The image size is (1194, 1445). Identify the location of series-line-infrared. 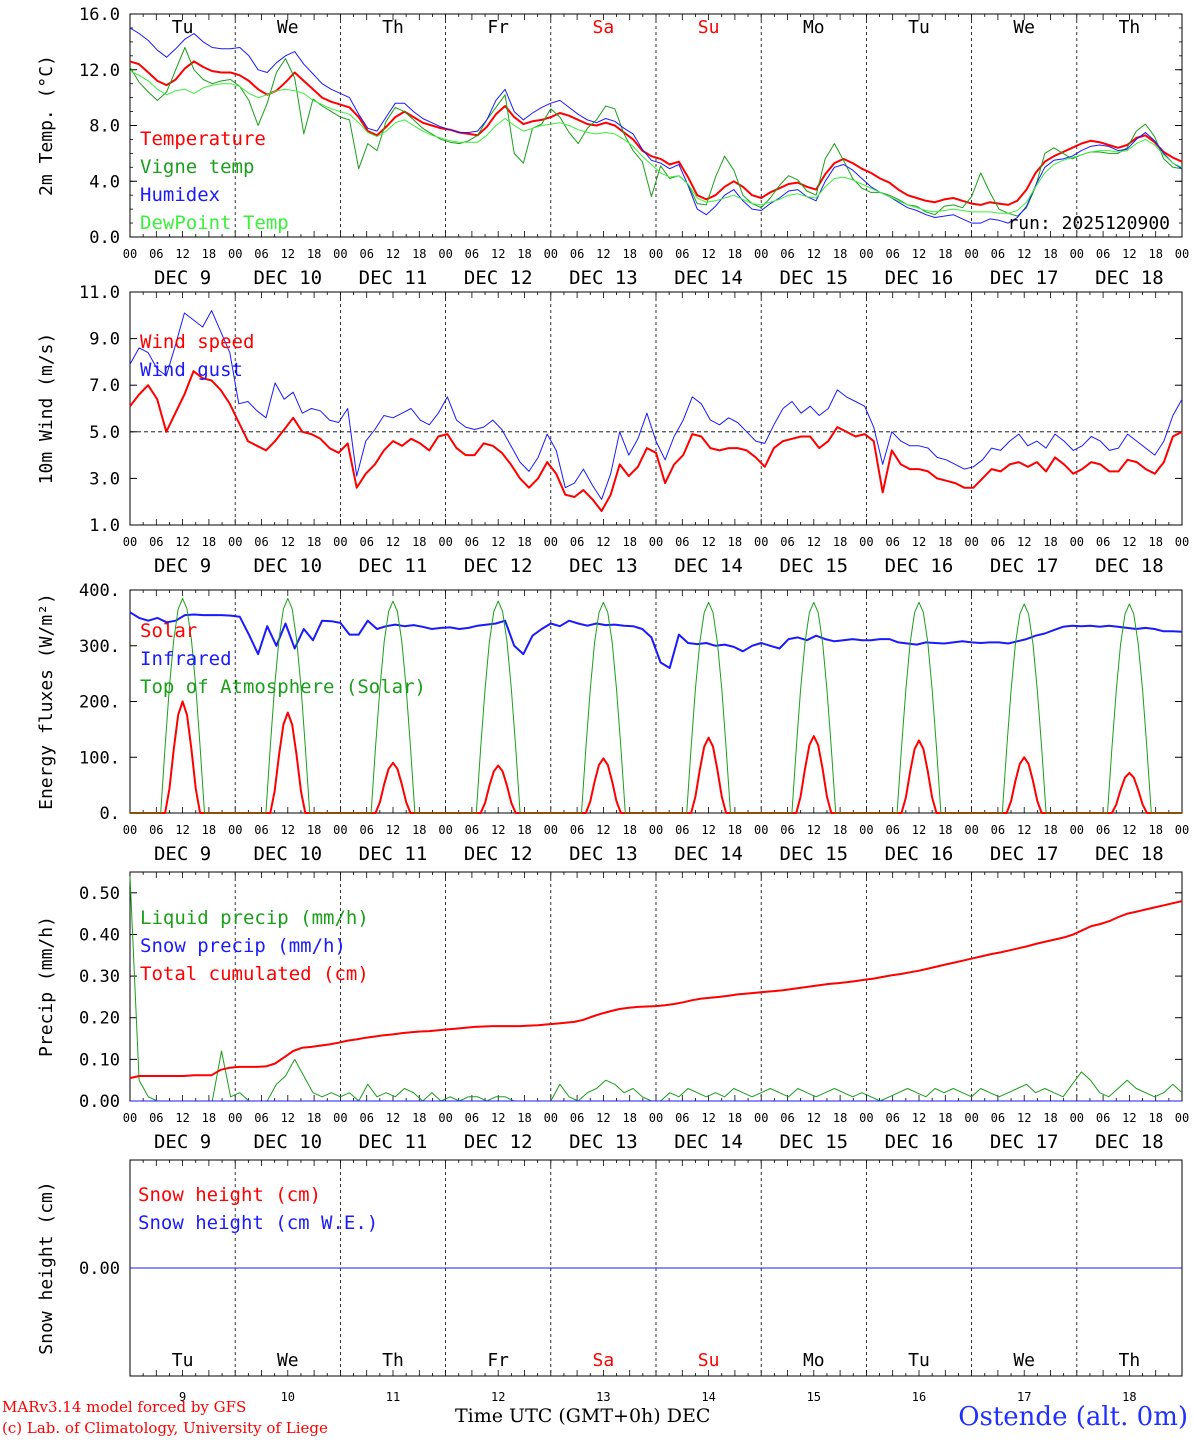
(656, 640).